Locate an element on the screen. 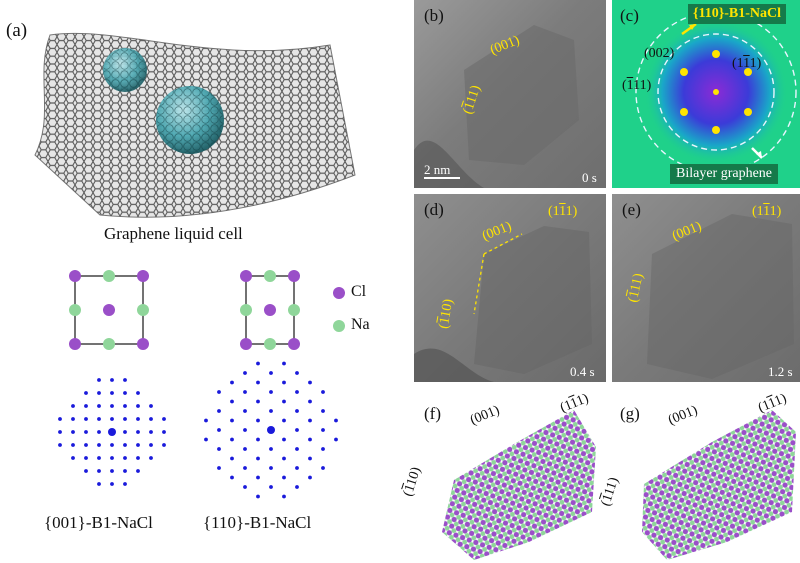 This screenshot has width=800, height=563. cl-legend-dot is located at coordinates (339, 293).